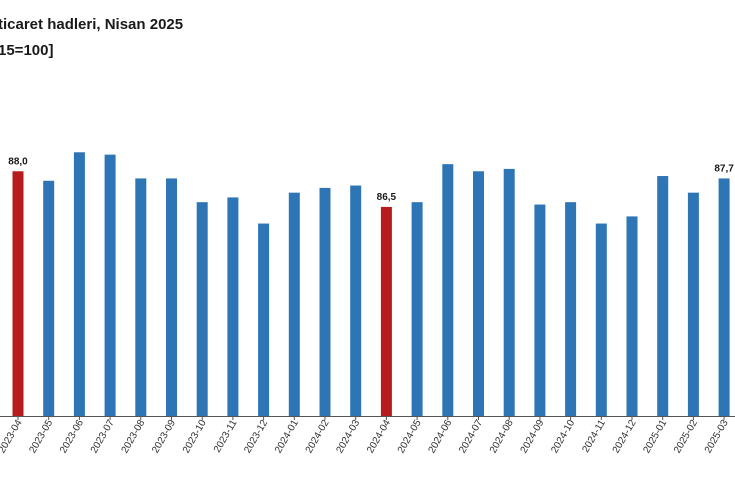  Describe the element at coordinates (18, 161) in the screenshot. I see `data-label-2023-04: 88,0` at that location.